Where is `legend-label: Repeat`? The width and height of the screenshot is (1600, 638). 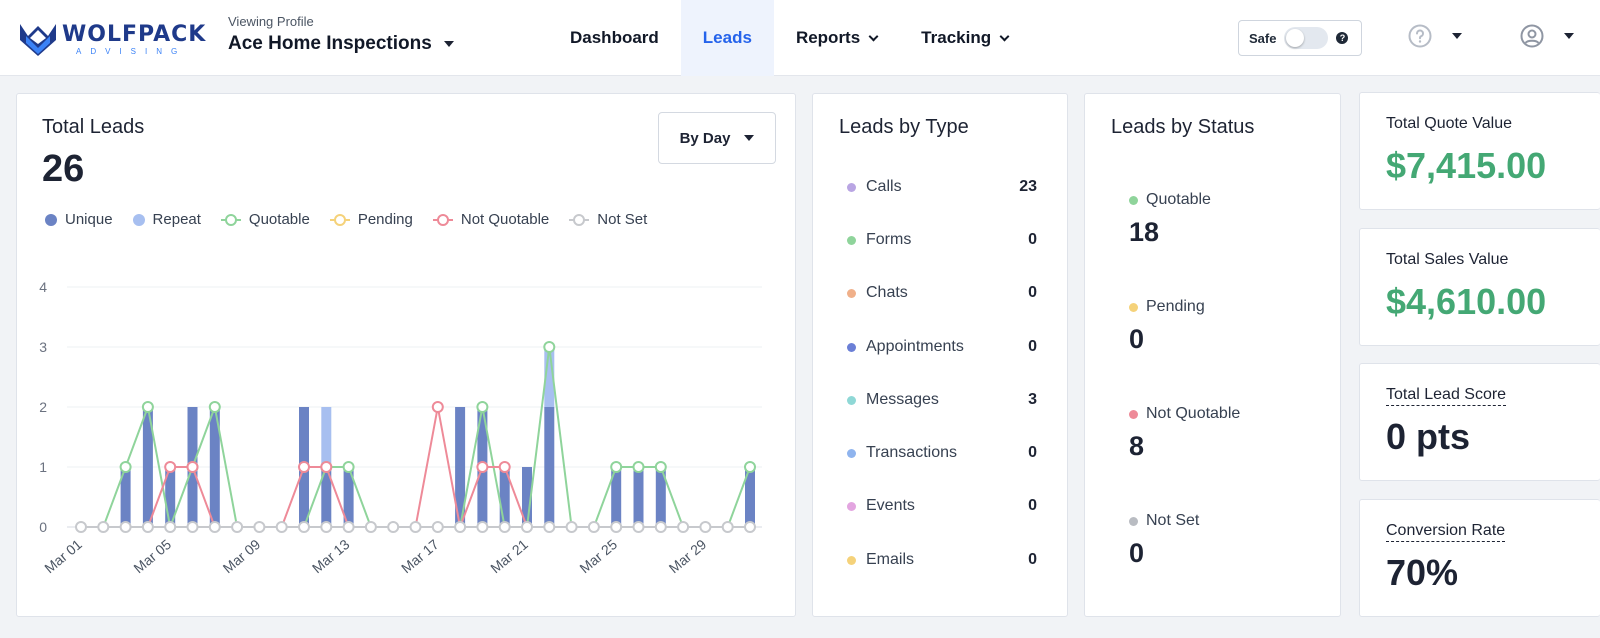
legend-label: Repeat is located at coordinates (176, 219).